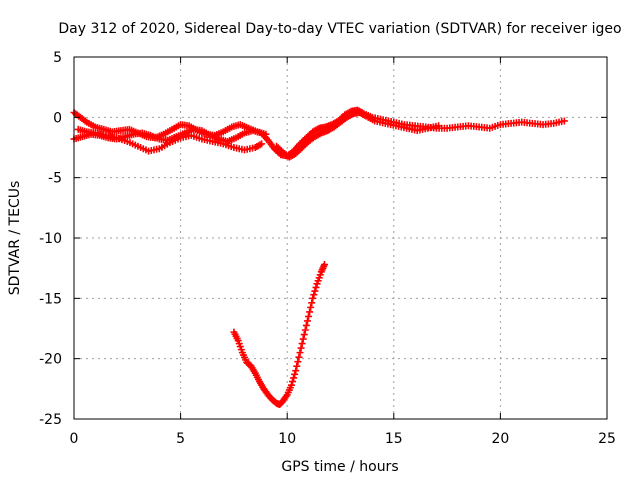 The width and height of the screenshot is (640, 480). Describe the element at coordinates (170, 140) in the screenshot. I see `series-track-c` at that location.